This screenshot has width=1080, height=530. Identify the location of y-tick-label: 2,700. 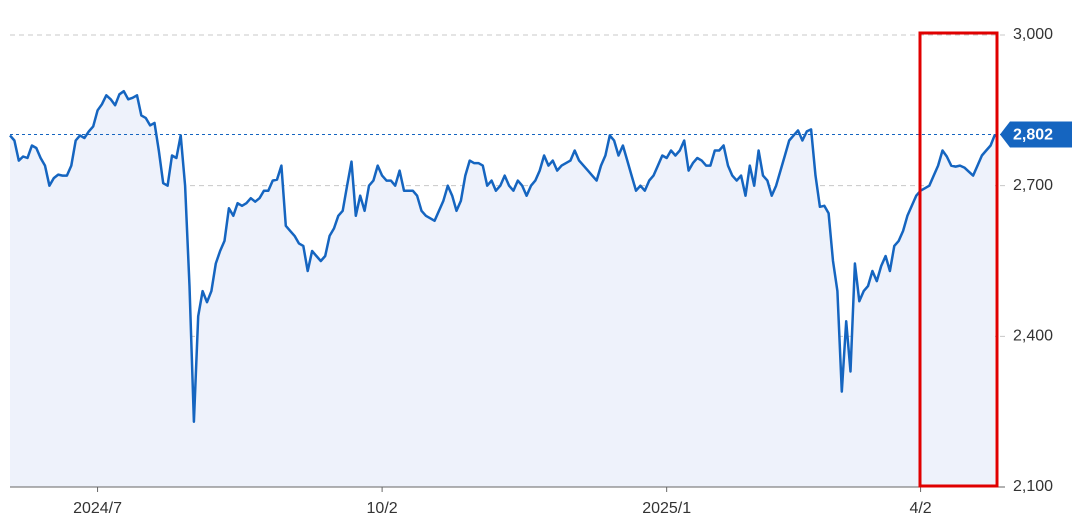
(1033, 185).